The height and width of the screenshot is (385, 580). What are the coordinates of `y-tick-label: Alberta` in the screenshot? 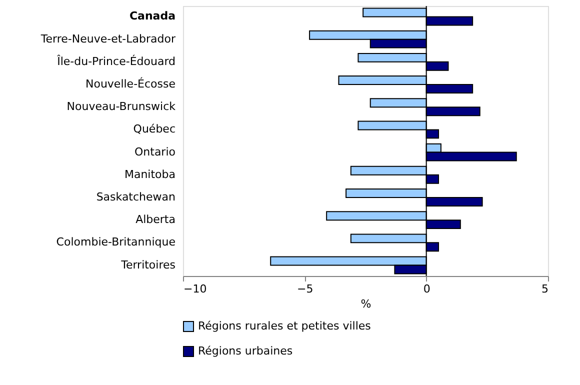 It's located at (156, 219).